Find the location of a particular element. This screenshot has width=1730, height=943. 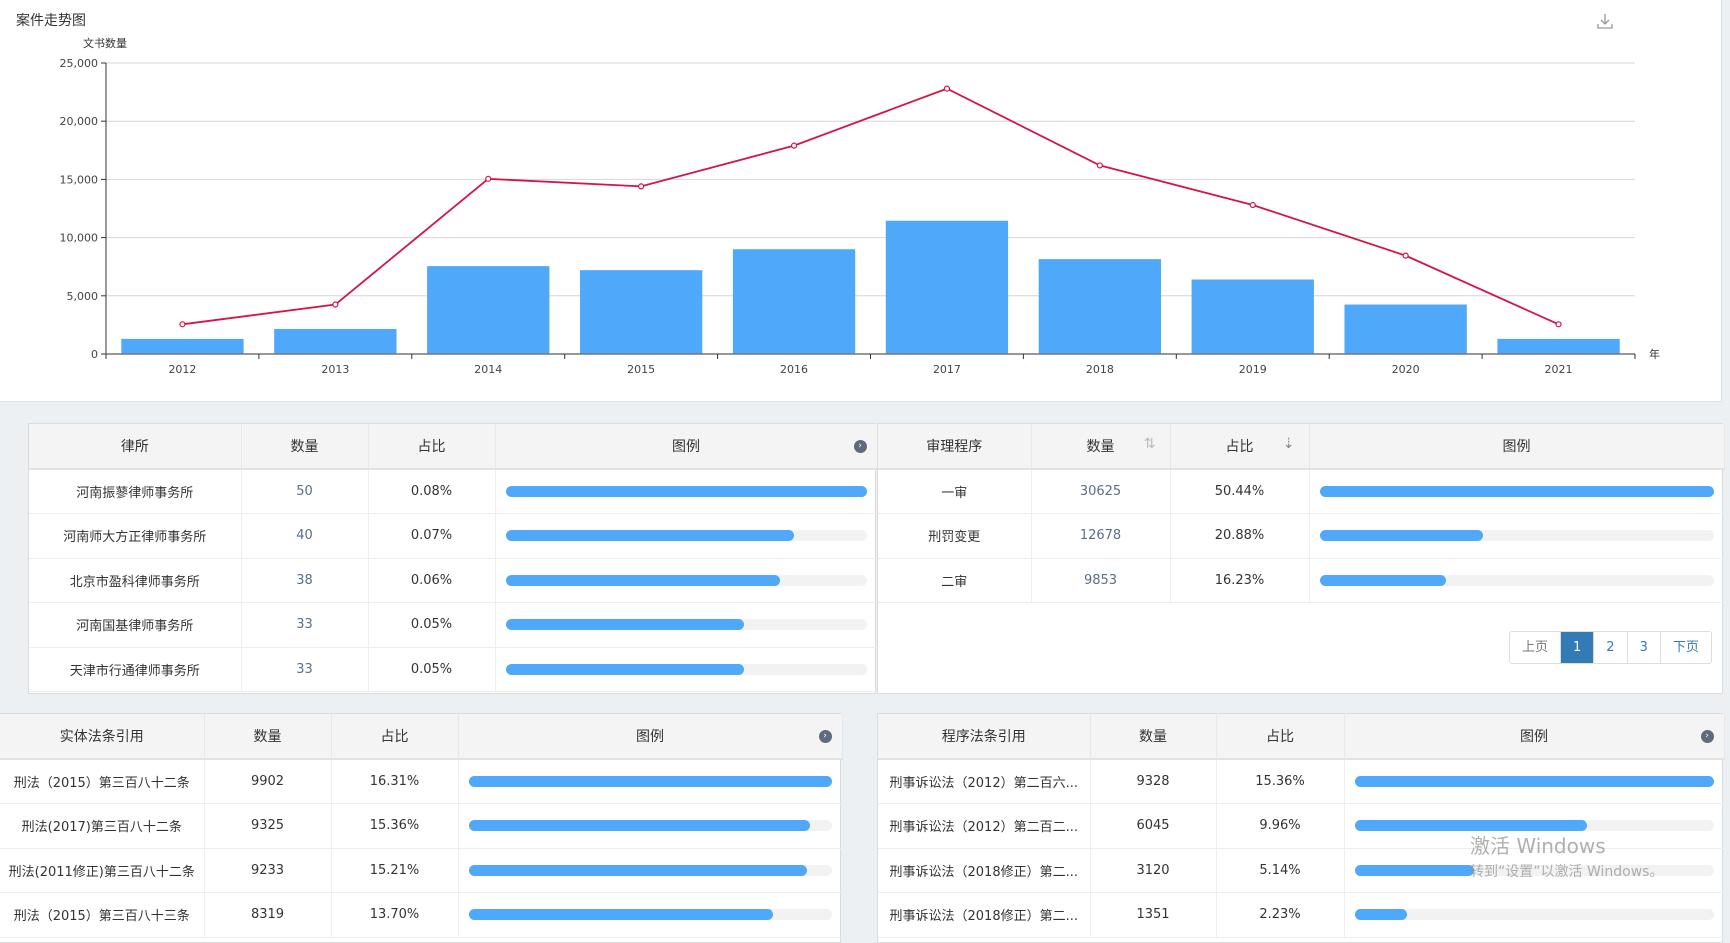

table-row: 河南师大方正律师事务所 40 0.07% is located at coordinates (453, 536).